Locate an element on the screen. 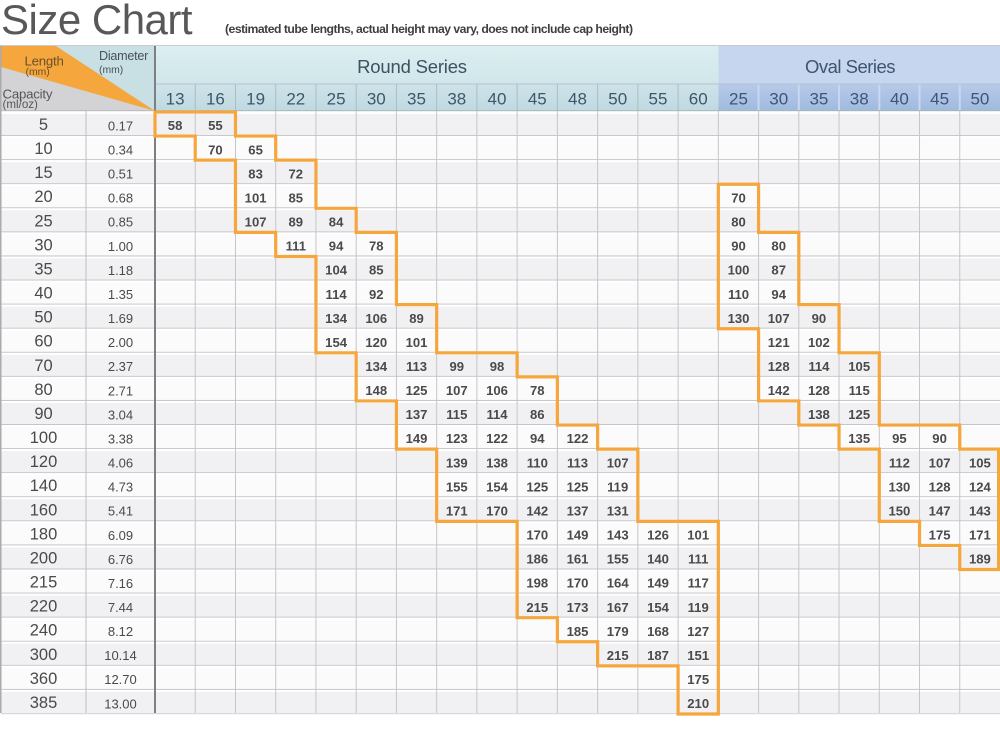  svg-text: 86 is located at coordinates (537, 414).